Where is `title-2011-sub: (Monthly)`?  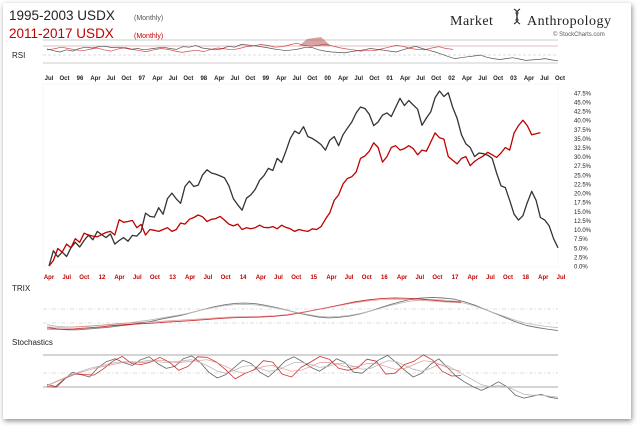
title-2011-sub: (Monthly) is located at coordinates (148, 36).